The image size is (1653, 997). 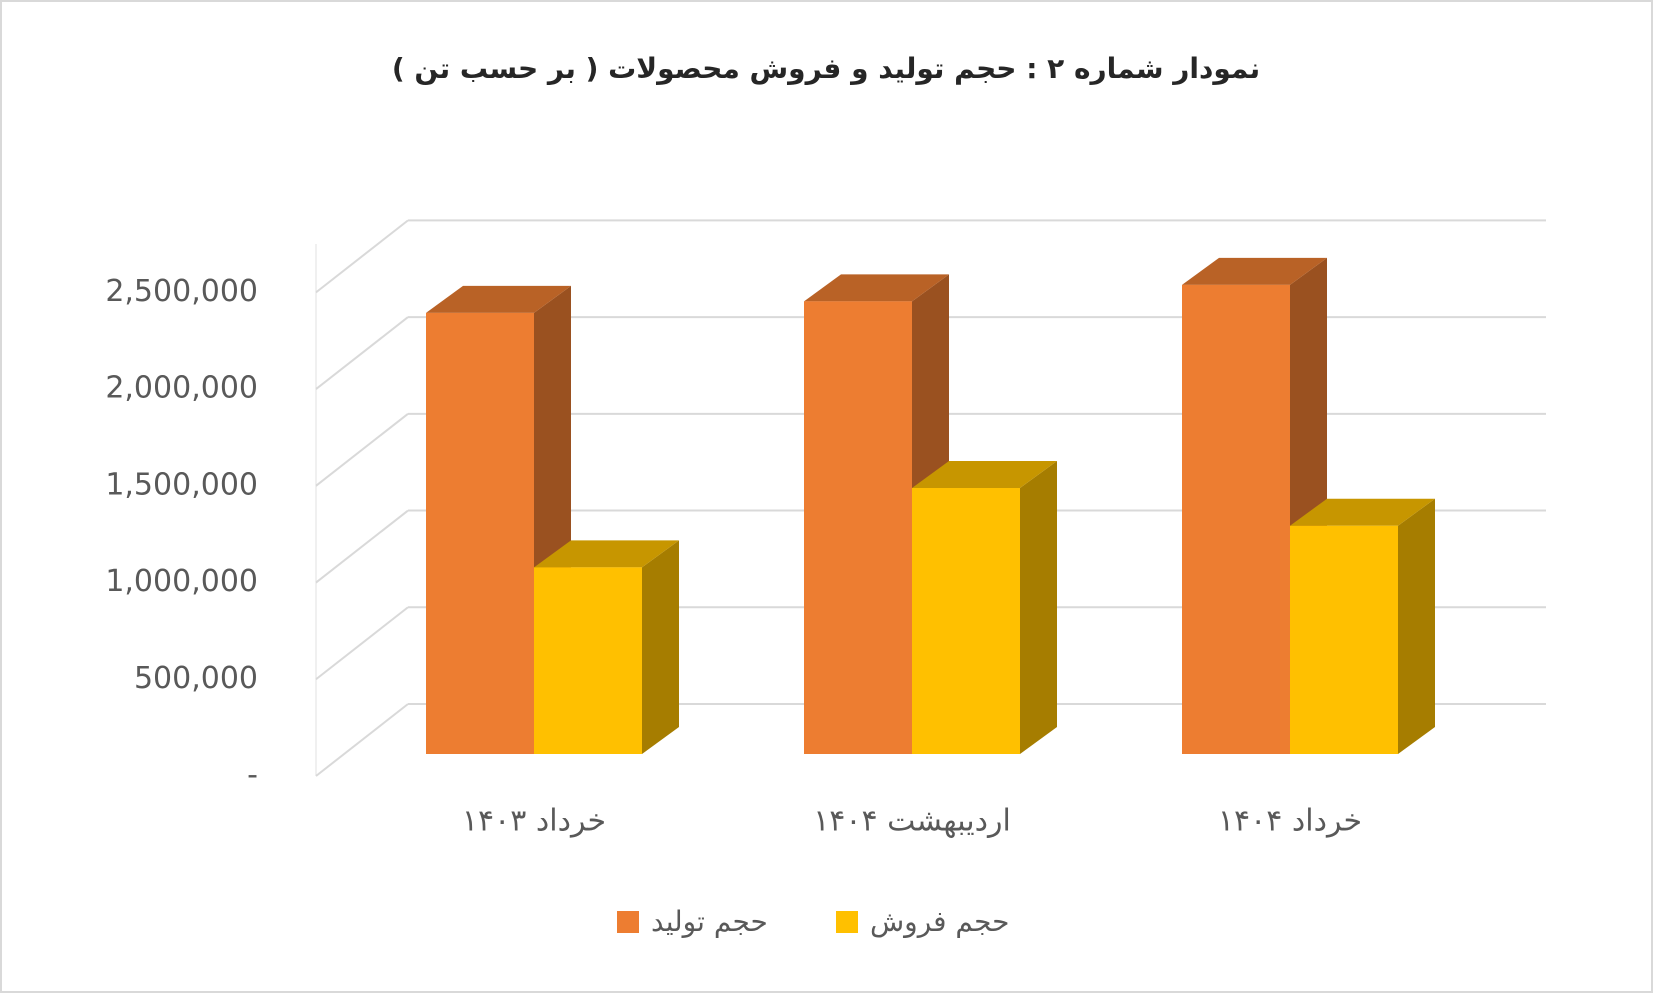 What do you see at coordinates (534, 821) in the screenshot?
I see `x-tick-label: خرداد ۱۴۰۳` at bounding box center [534, 821].